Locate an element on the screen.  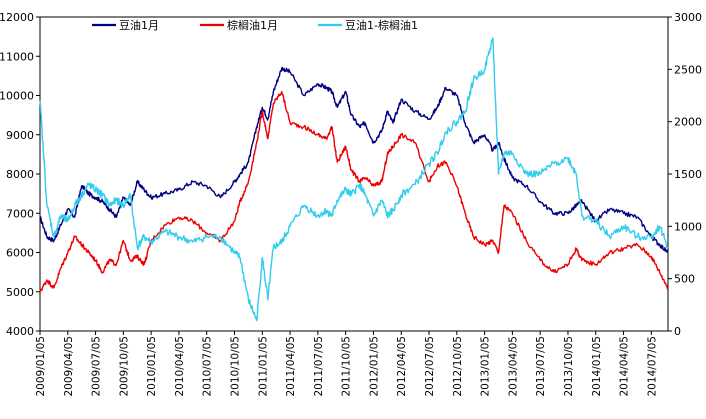
x-tick-label: 2012/01/05 is located at coordinates (374, 366).